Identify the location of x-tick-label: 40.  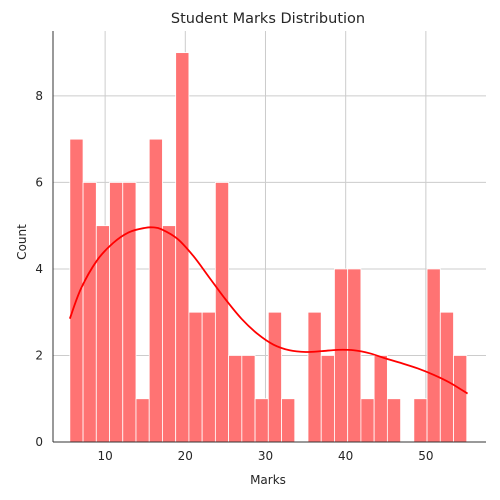
(345, 456).